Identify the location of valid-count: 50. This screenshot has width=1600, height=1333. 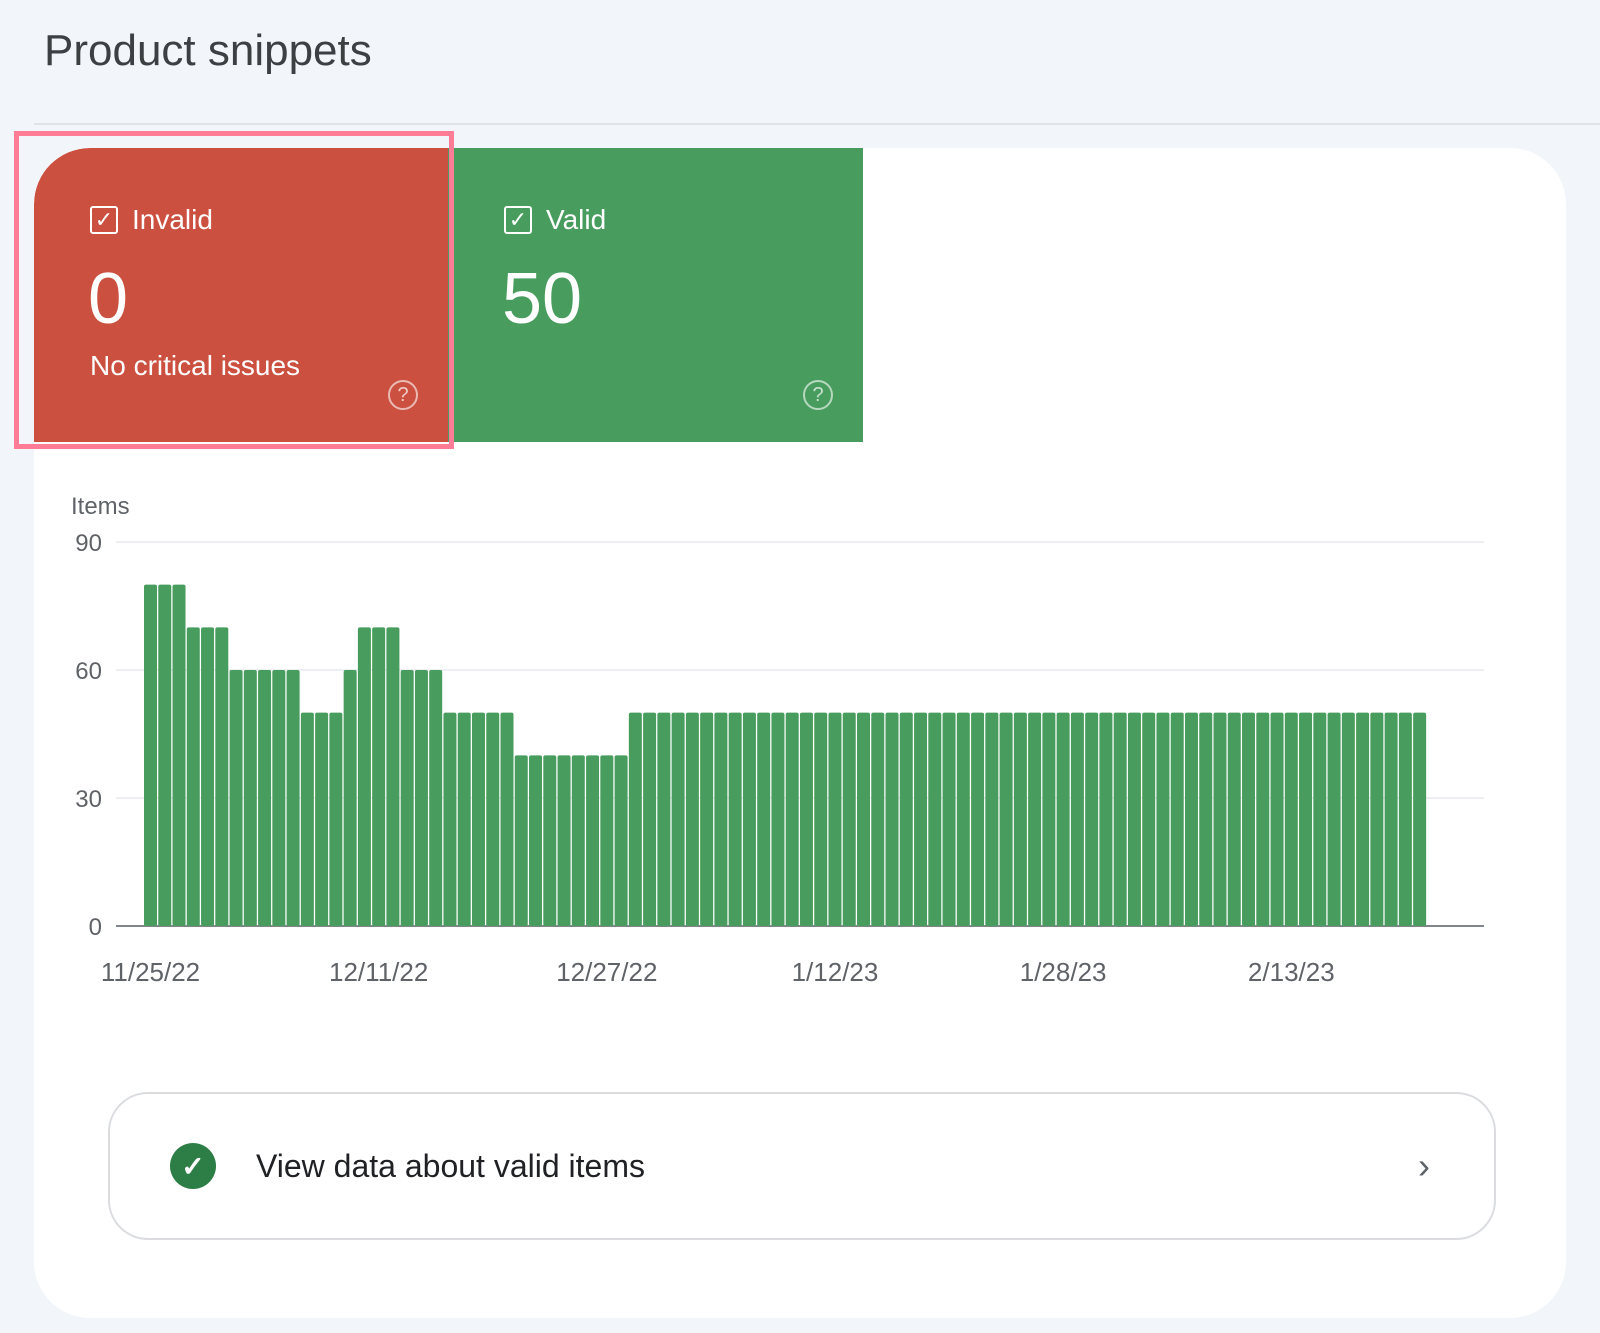
(542, 299).